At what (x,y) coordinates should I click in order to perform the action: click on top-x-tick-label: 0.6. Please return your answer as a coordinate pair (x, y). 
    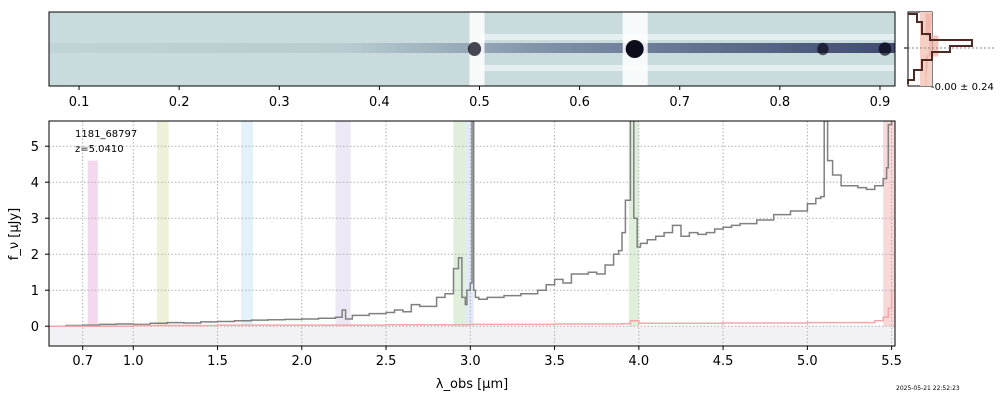
    Looking at the image, I should click on (579, 102).